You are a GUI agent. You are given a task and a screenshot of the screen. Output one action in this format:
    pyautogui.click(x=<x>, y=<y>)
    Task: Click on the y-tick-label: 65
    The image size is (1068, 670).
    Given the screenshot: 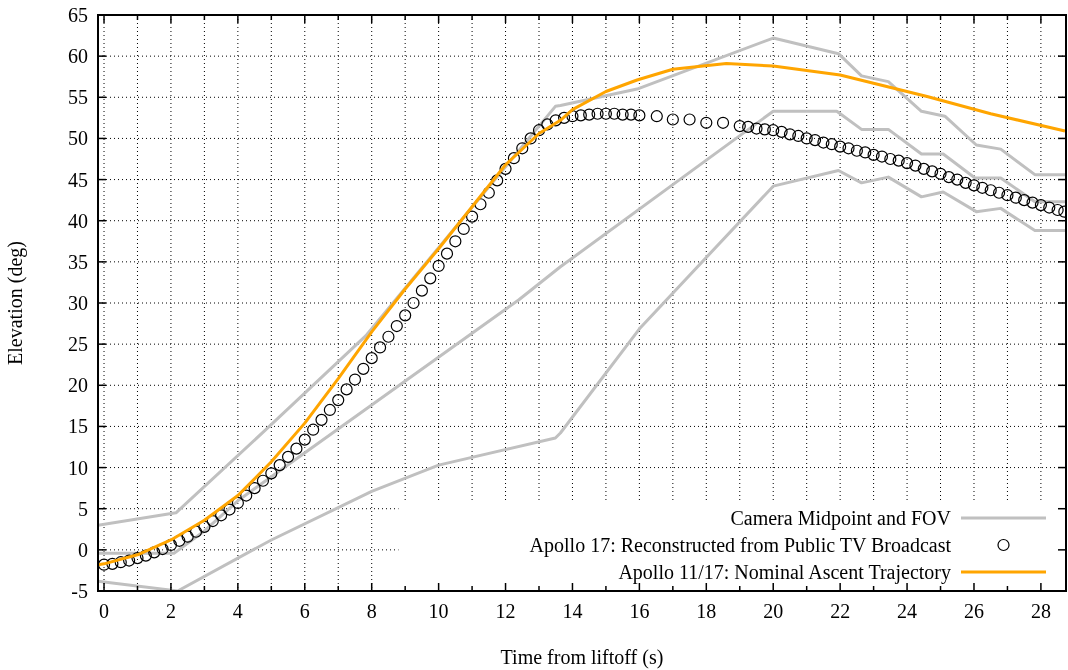 What is the action you would take?
    pyautogui.click(x=78, y=15)
    